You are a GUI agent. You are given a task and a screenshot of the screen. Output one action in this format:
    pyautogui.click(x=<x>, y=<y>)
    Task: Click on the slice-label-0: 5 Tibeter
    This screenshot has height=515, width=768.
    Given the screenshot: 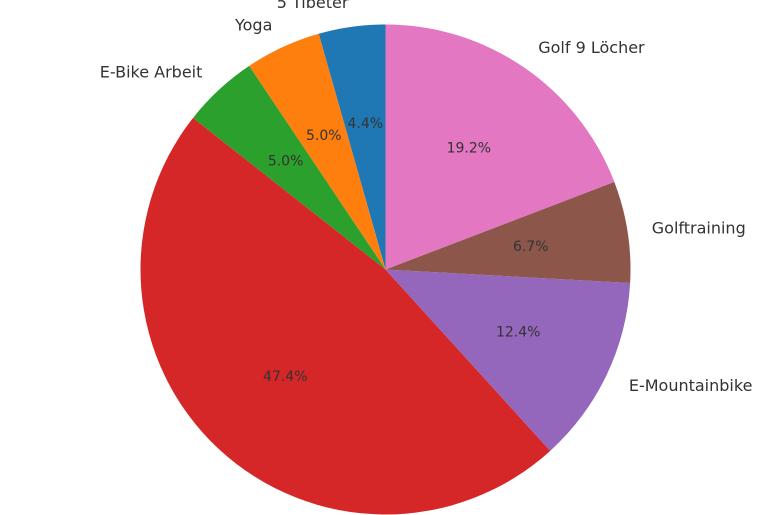 What is the action you would take?
    pyautogui.click(x=313, y=6)
    